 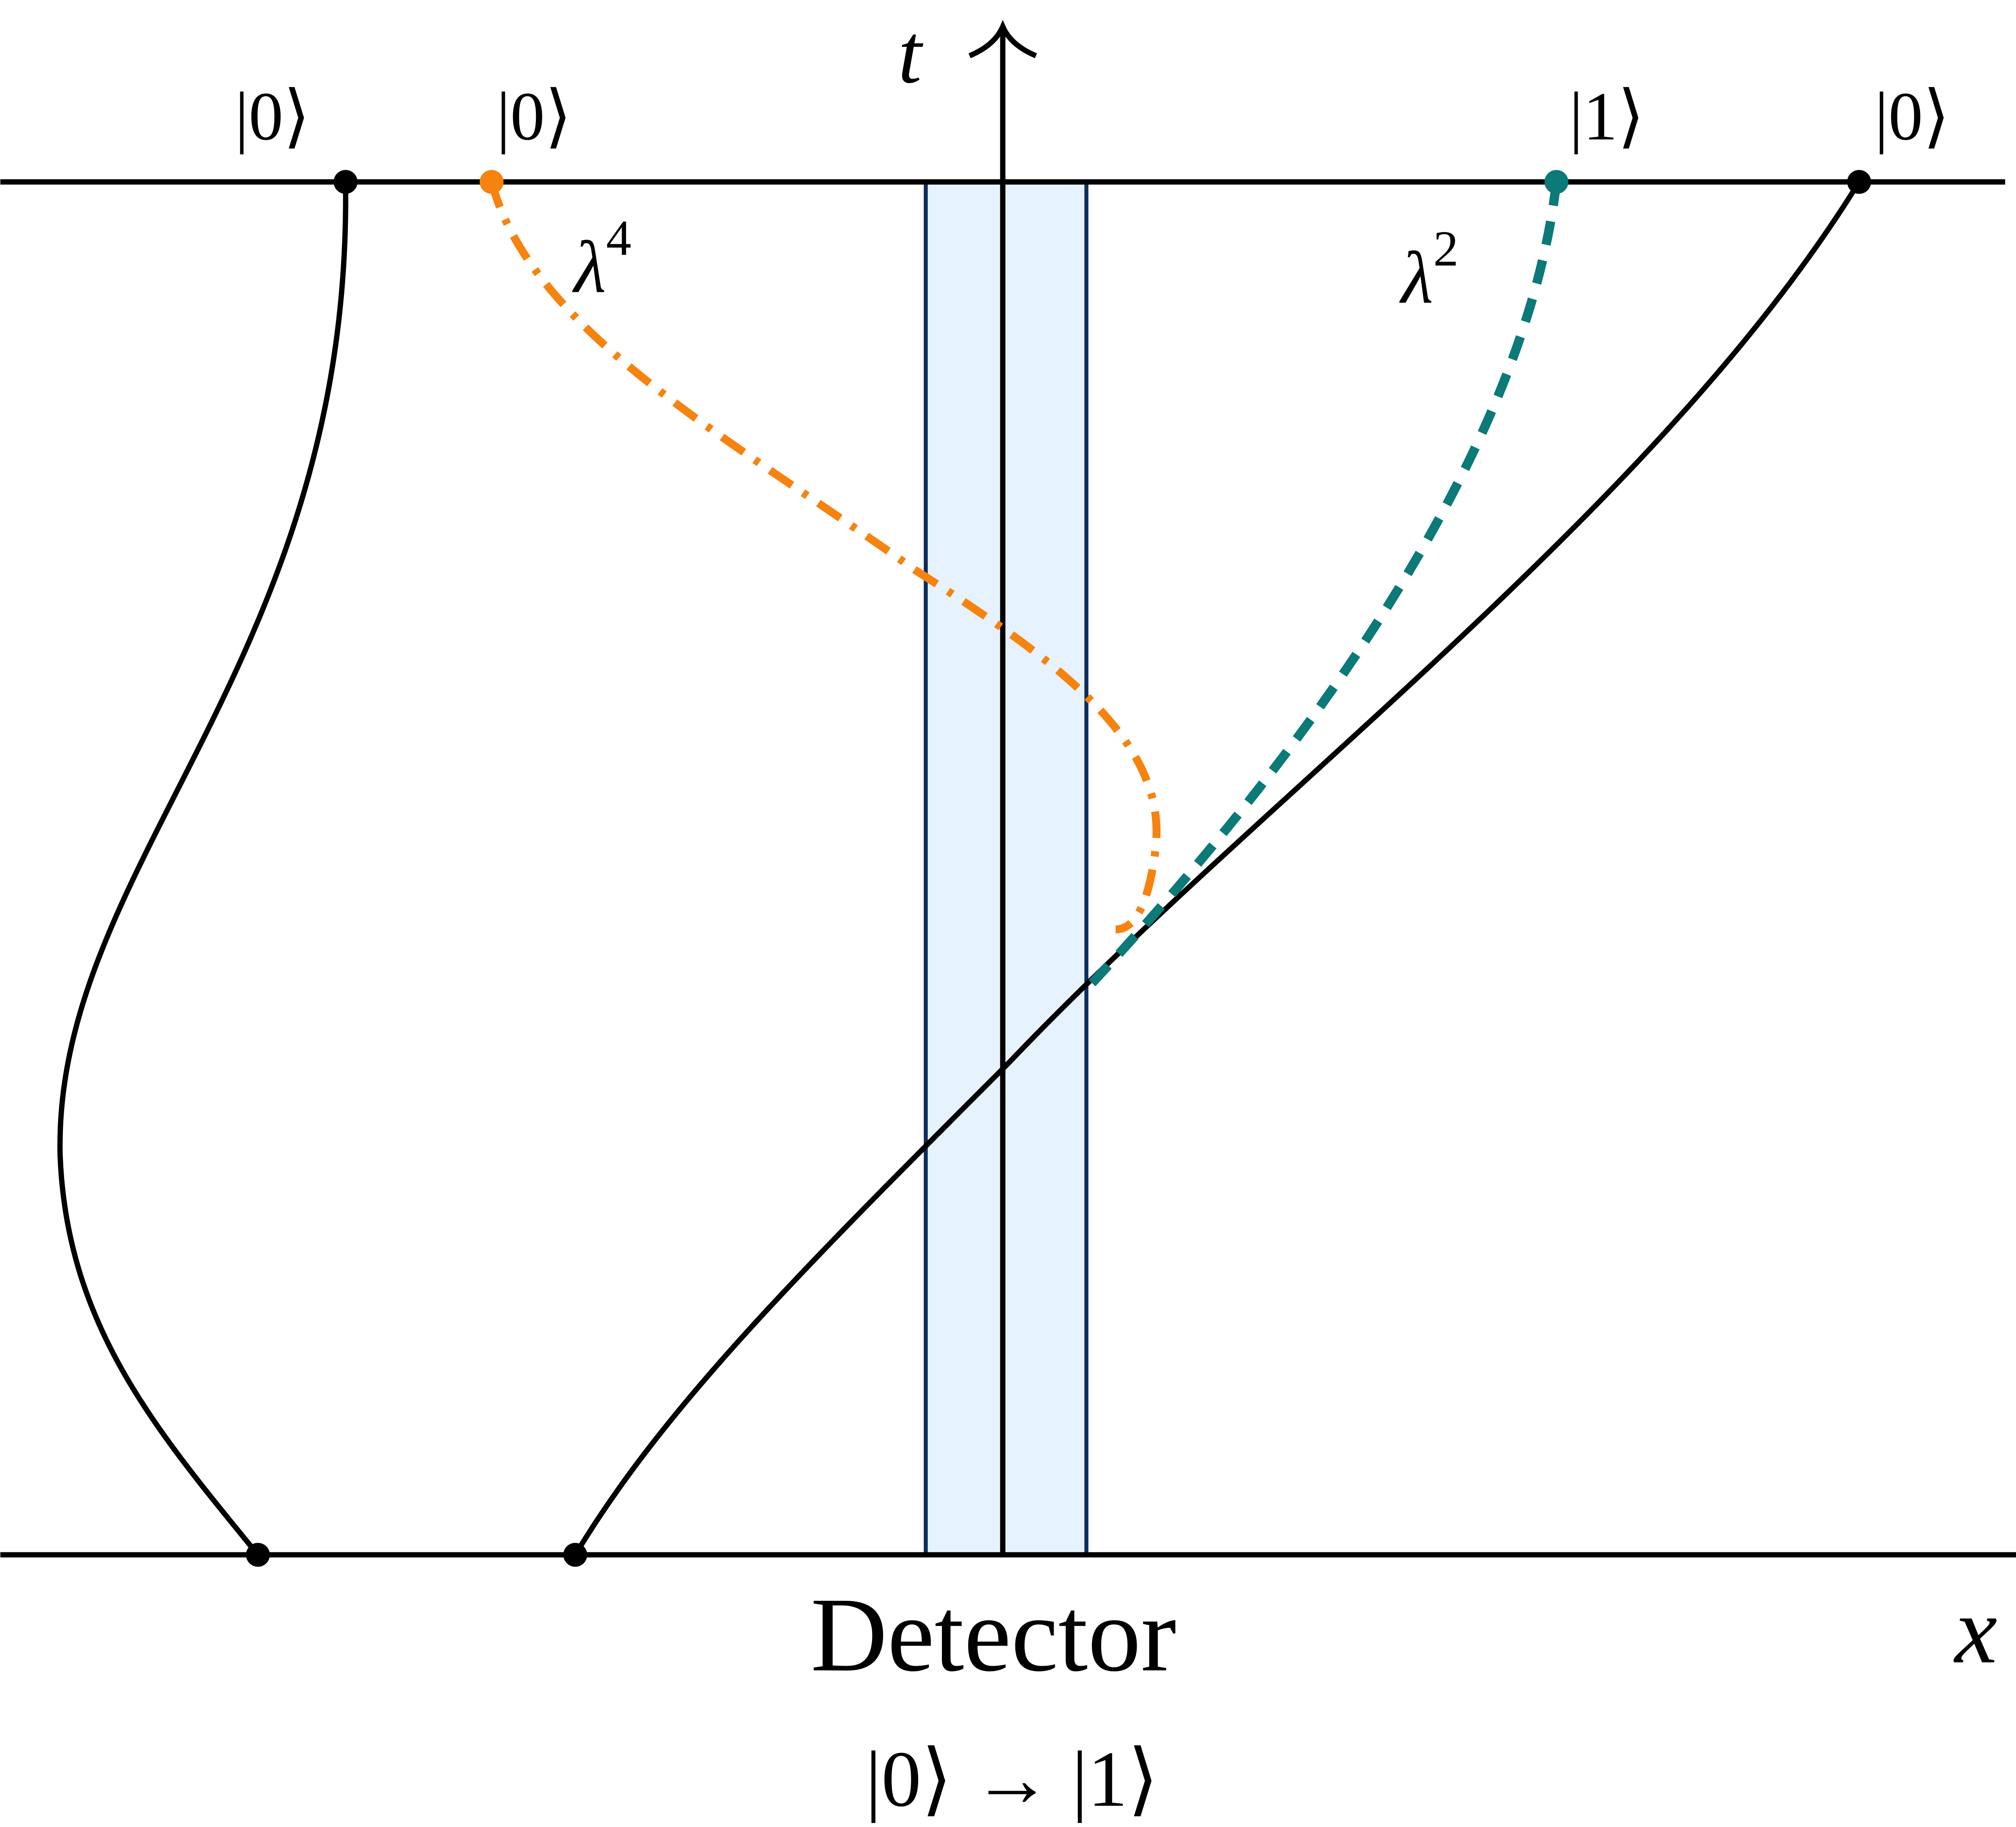 What do you see at coordinates (203, 869) in the screenshot?
I see `worldline` at bounding box center [203, 869].